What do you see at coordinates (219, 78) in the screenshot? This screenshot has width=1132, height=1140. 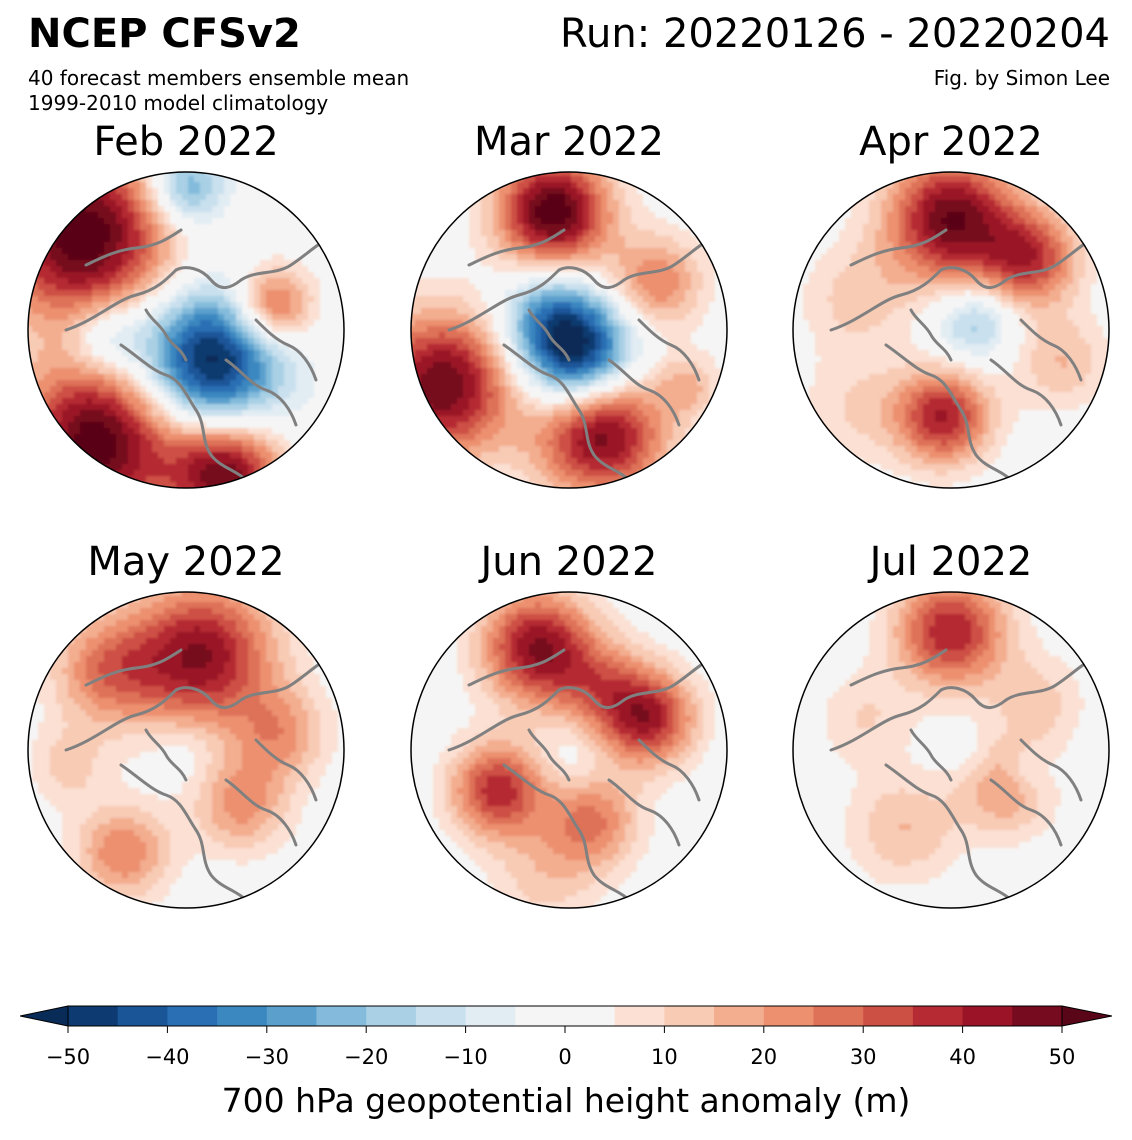 I see `subtitle-ensemble: 40 forecast members ensemble mean` at bounding box center [219, 78].